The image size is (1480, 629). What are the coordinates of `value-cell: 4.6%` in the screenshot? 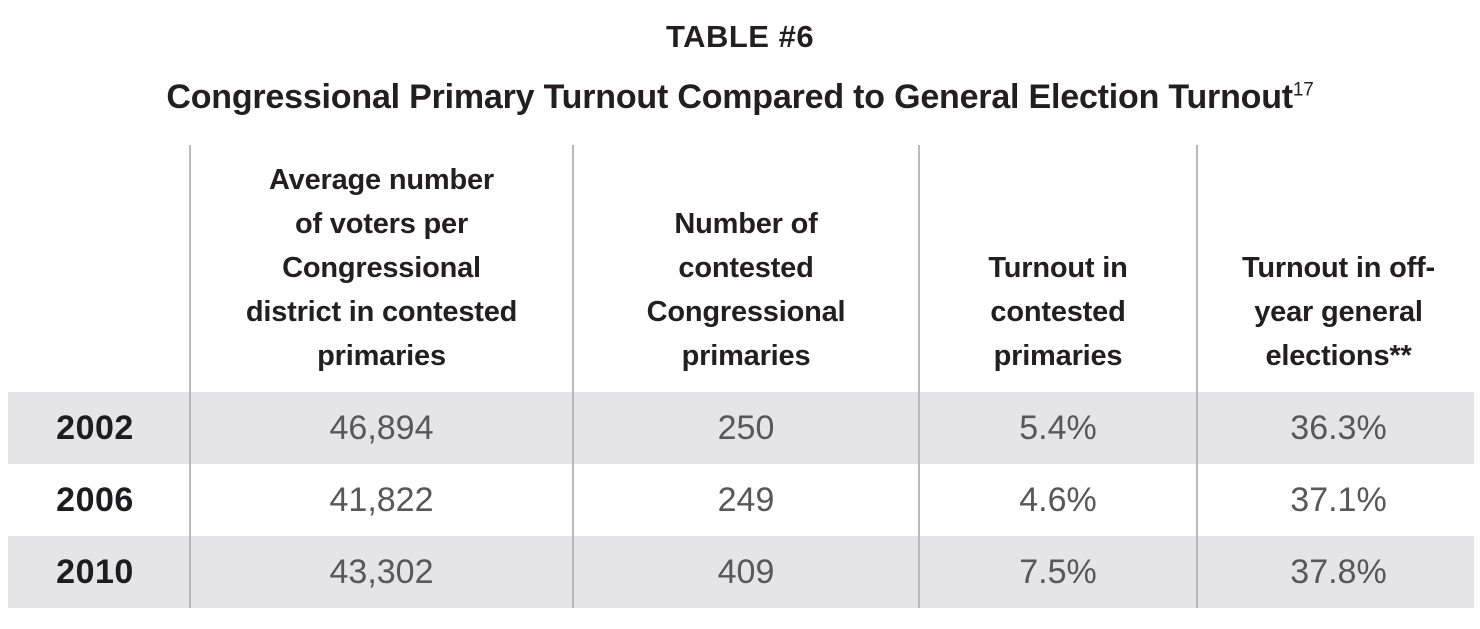 It's located at (1058, 499).